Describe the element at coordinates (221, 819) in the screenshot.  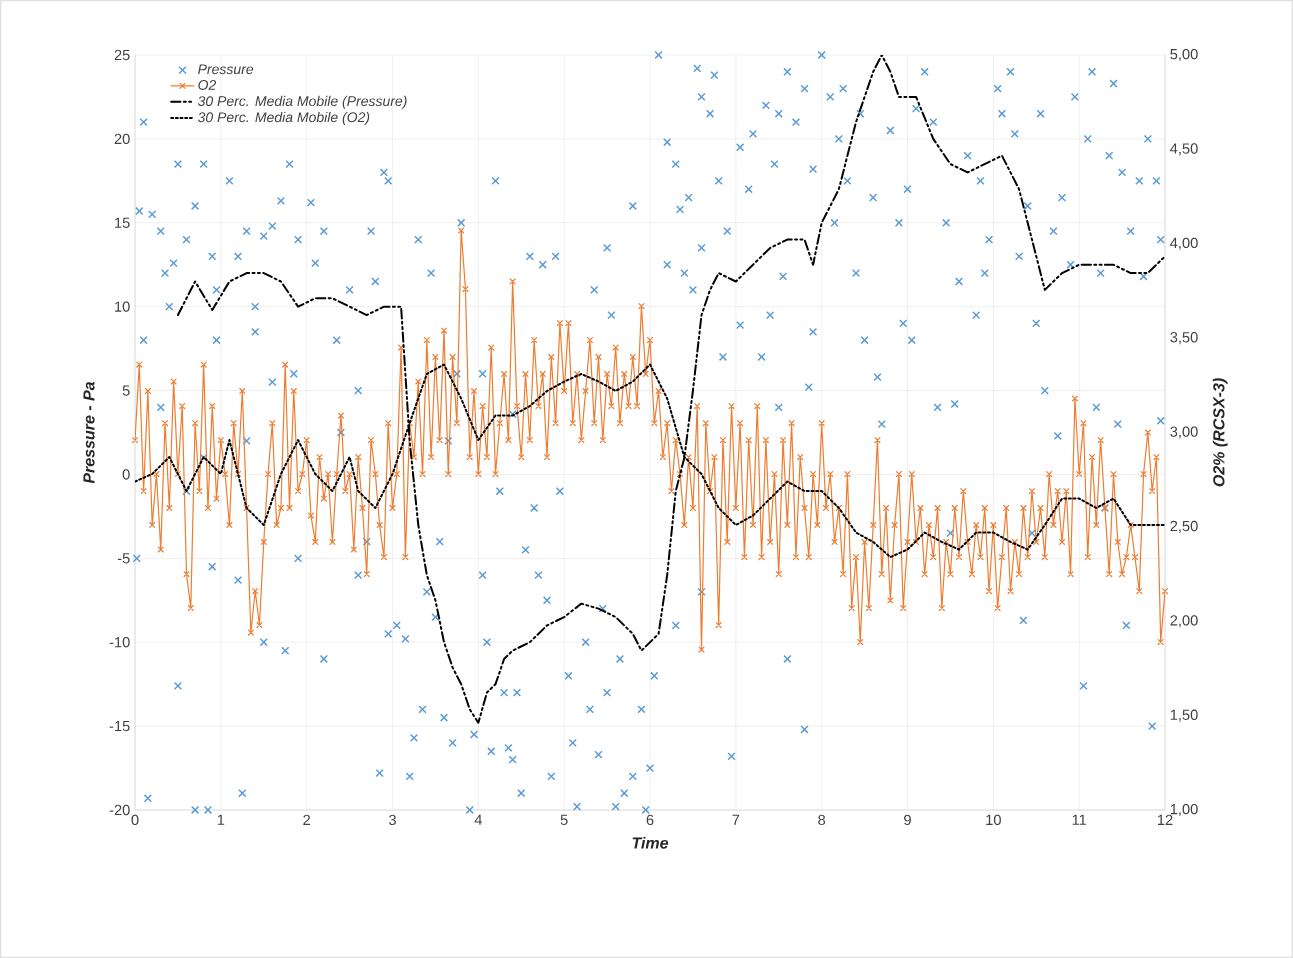
I see `x-tick-label: 1` at that location.